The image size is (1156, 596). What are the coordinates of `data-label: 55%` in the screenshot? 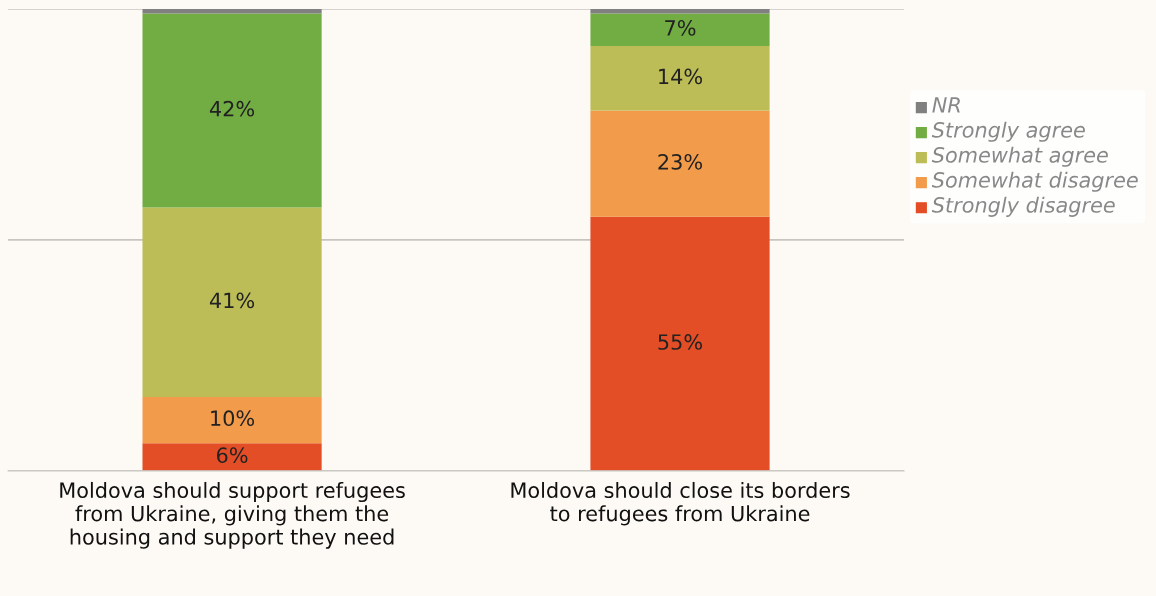 It's located at (680, 342).